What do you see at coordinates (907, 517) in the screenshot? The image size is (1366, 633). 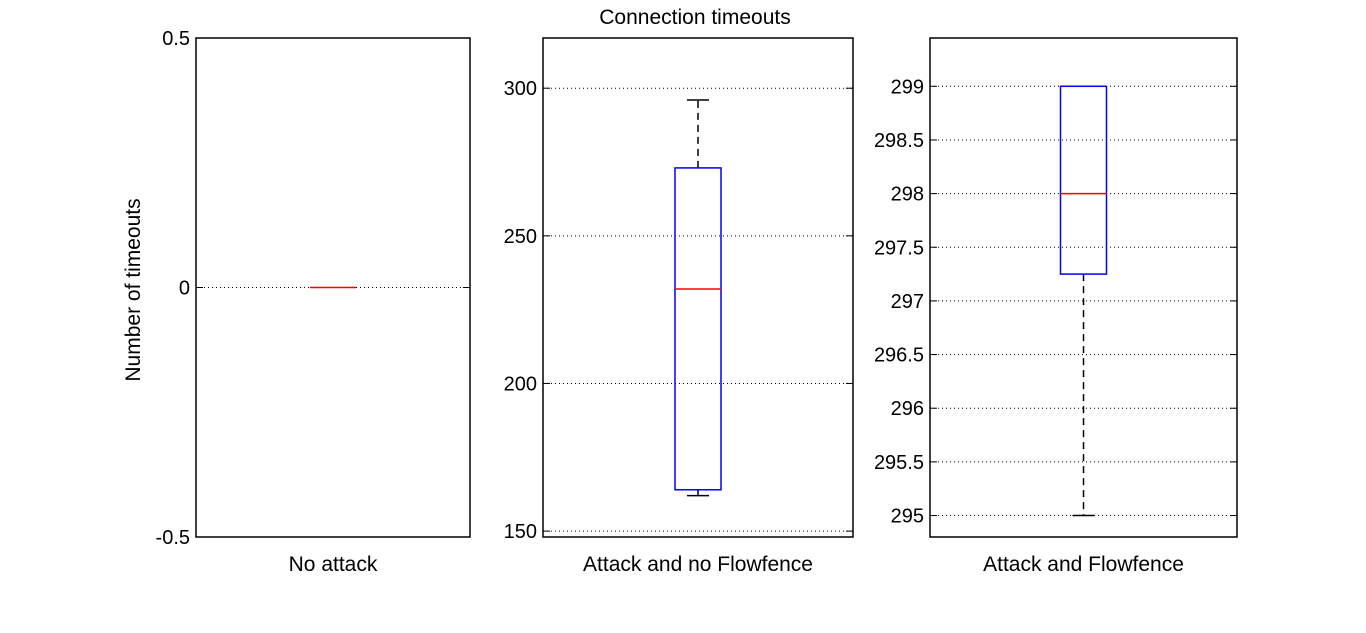 I see `y-tick-label: 295` at bounding box center [907, 517].